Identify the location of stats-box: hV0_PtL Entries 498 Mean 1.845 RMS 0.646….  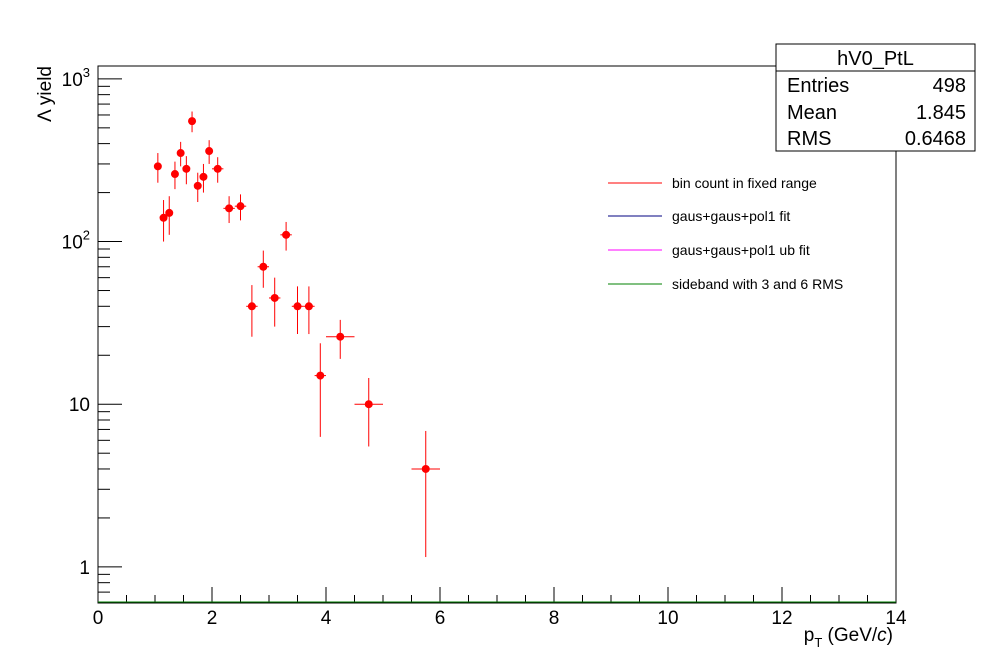
(875, 97).